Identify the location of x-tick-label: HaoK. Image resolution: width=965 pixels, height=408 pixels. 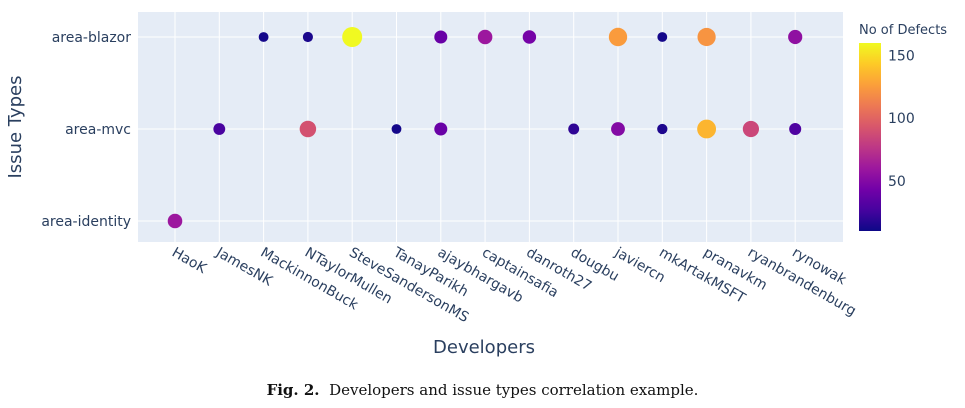
(189, 261).